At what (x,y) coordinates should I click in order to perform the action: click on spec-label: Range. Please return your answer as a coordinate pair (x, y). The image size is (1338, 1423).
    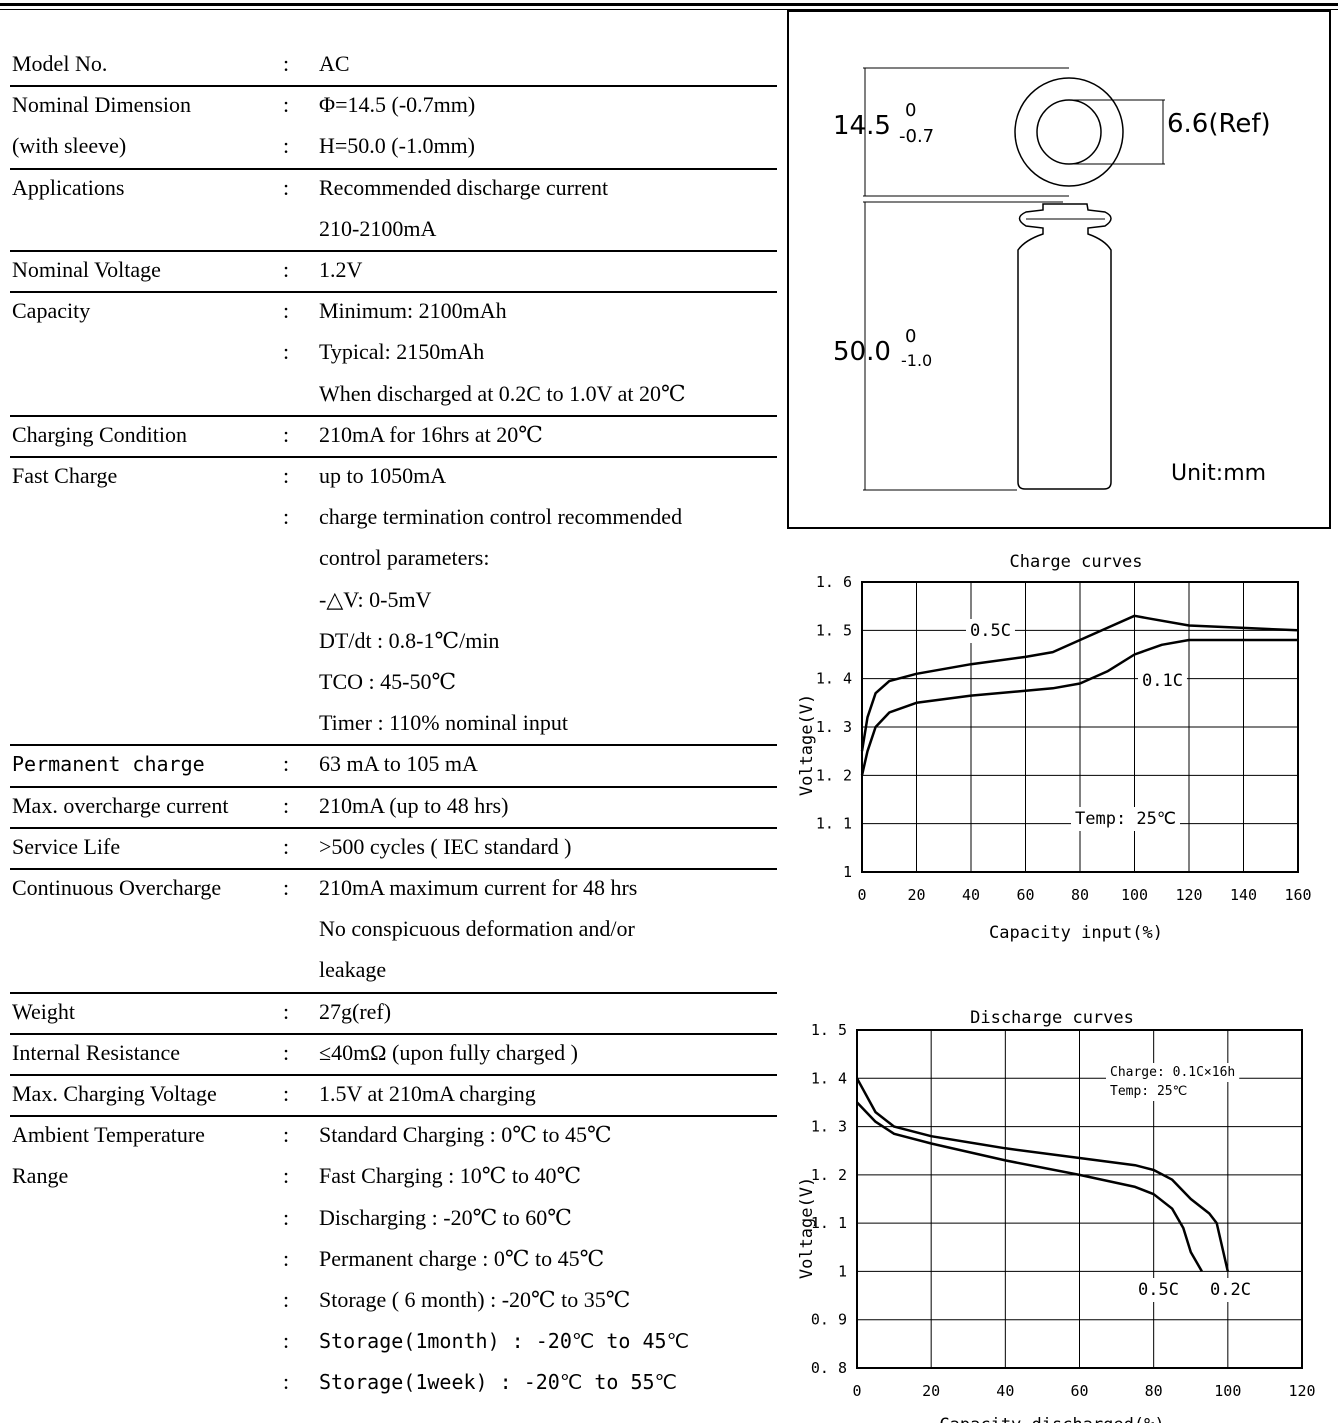
    Looking at the image, I should click on (40, 1176).